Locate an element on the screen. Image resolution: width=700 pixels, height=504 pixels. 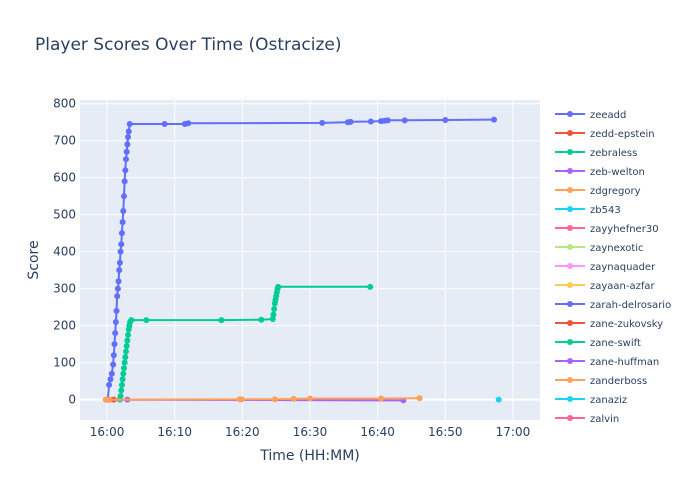
legend-item: zedd-epstein is located at coordinates (605, 134).